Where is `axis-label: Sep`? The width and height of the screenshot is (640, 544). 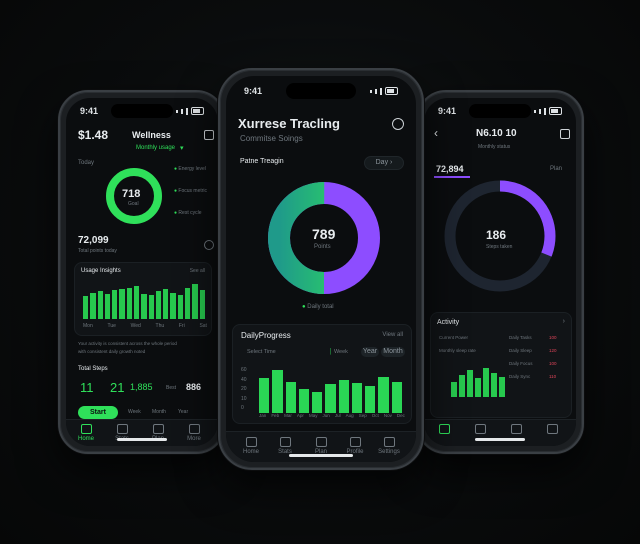
axis-label: Sep is located at coordinates (362, 415).